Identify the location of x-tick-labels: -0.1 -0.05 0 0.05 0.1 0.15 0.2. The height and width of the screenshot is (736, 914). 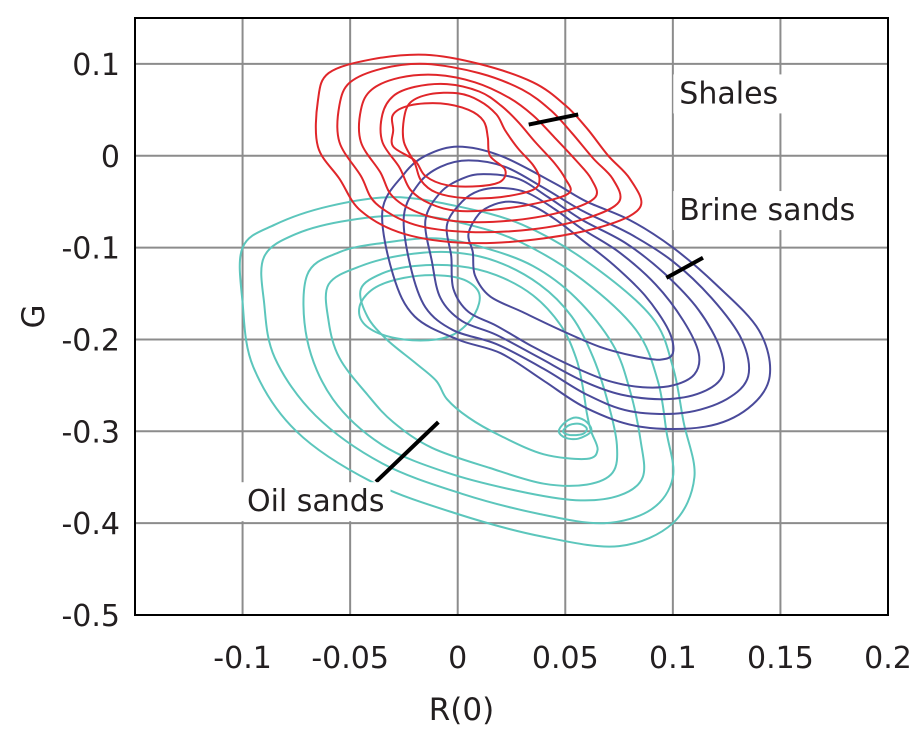
(562, 658).